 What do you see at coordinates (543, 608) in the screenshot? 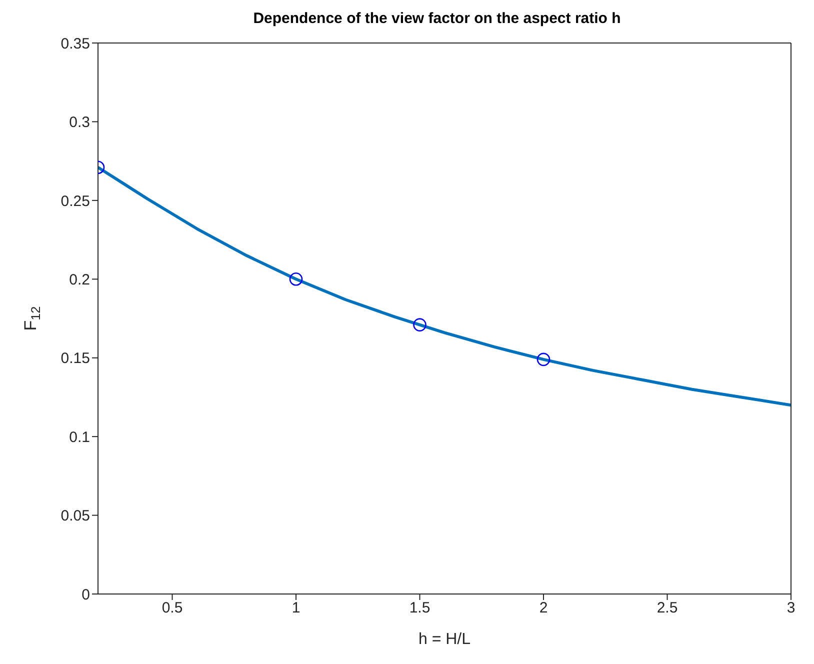
I see `x-tick-label: 2` at bounding box center [543, 608].